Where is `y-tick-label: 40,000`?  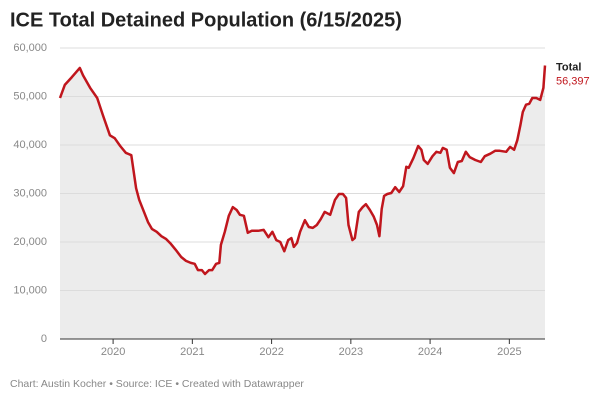
y-tick-label: 40,000 is located at coordinates (30, 145).